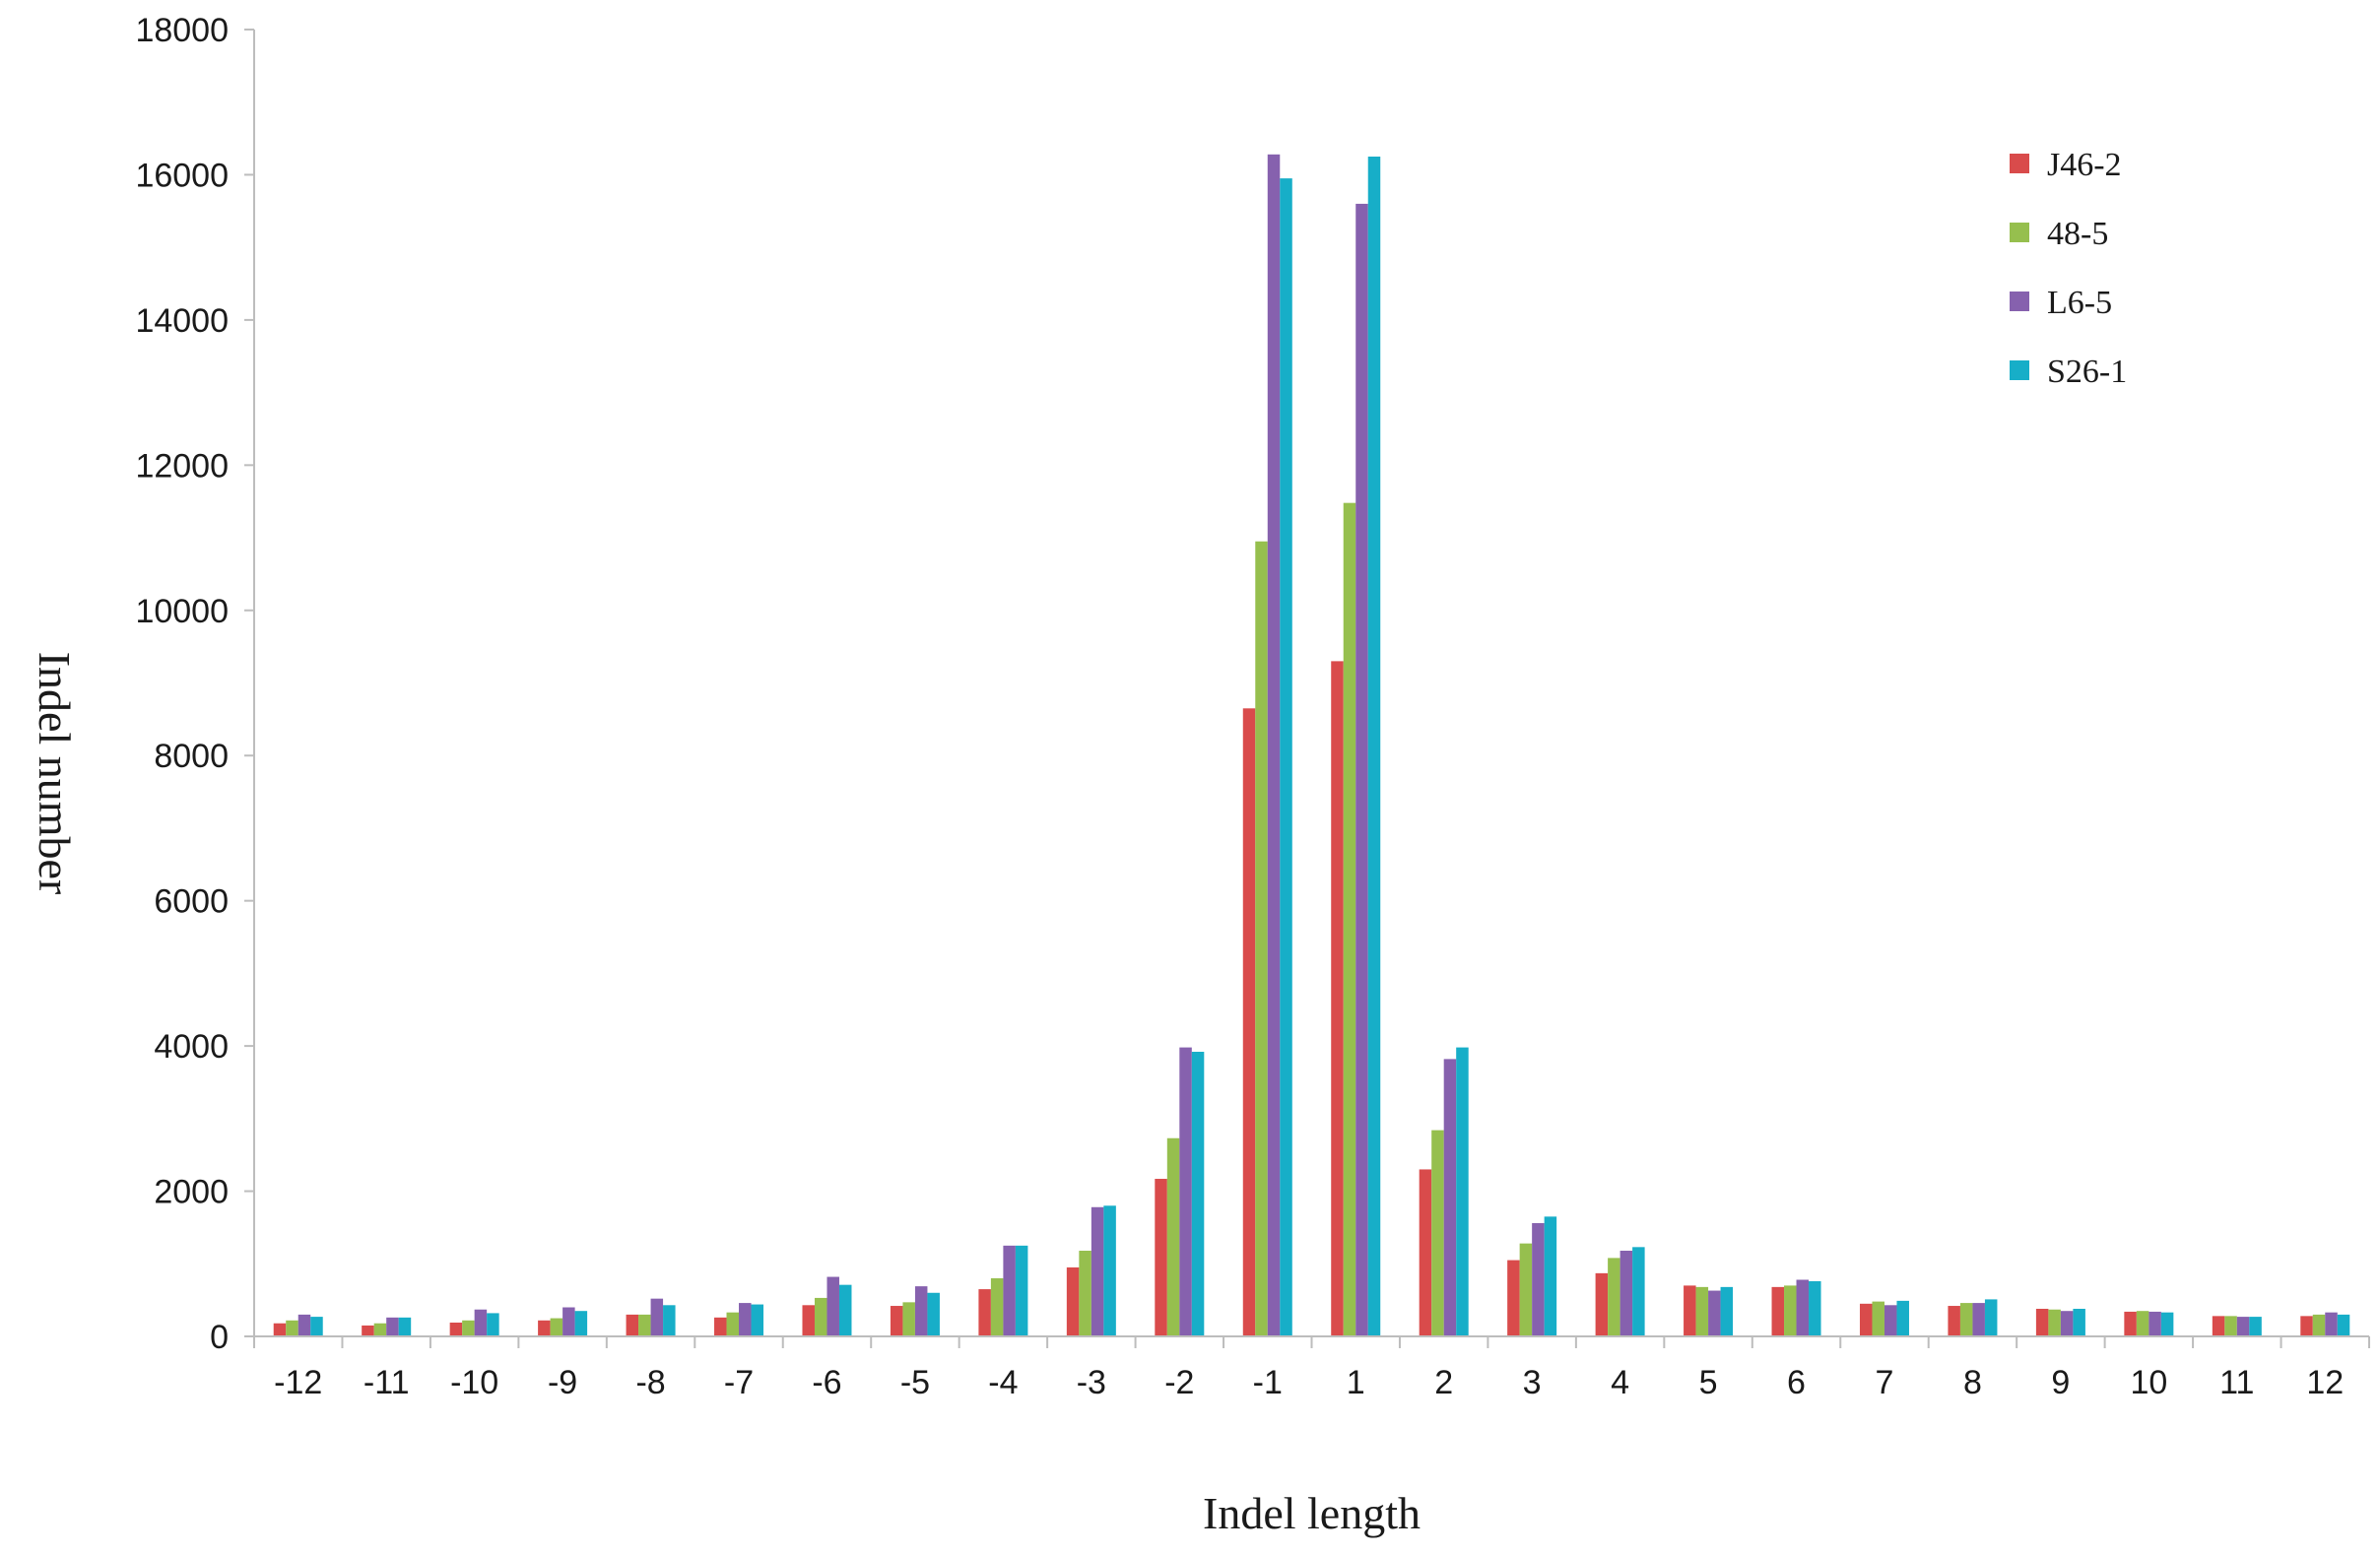  I want to click on y-tick-label: 2000, so click(191, 1192).